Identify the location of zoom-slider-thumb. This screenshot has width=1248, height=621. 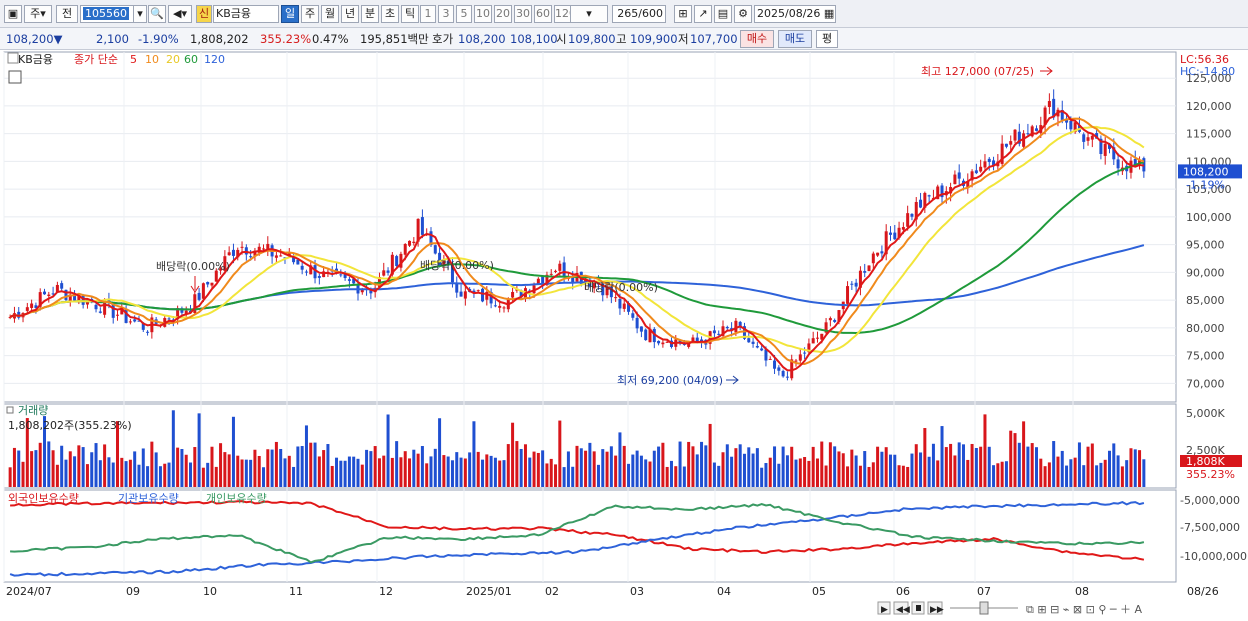
(984, 608).